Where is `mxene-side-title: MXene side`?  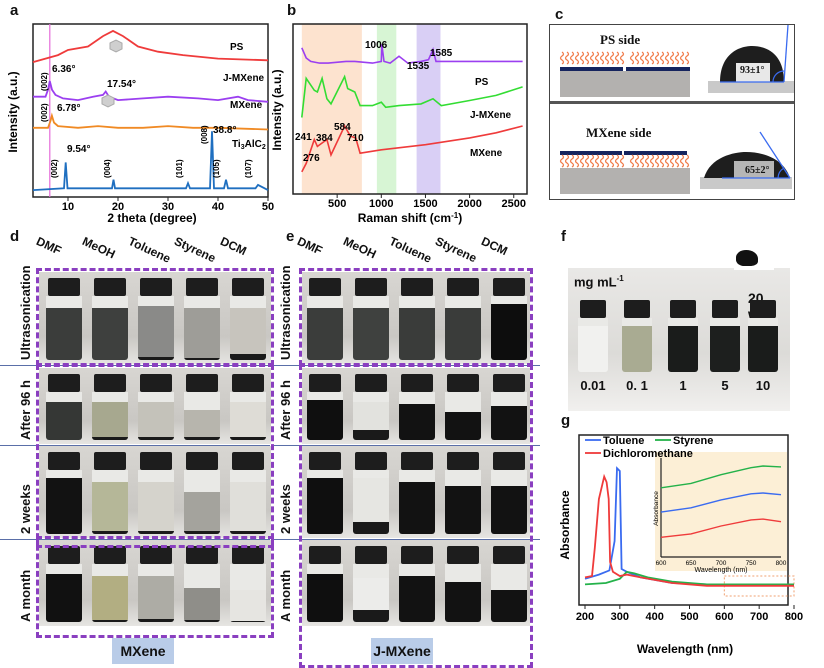 mxene-side-title: MXene side is located at coordinates (619, 132).